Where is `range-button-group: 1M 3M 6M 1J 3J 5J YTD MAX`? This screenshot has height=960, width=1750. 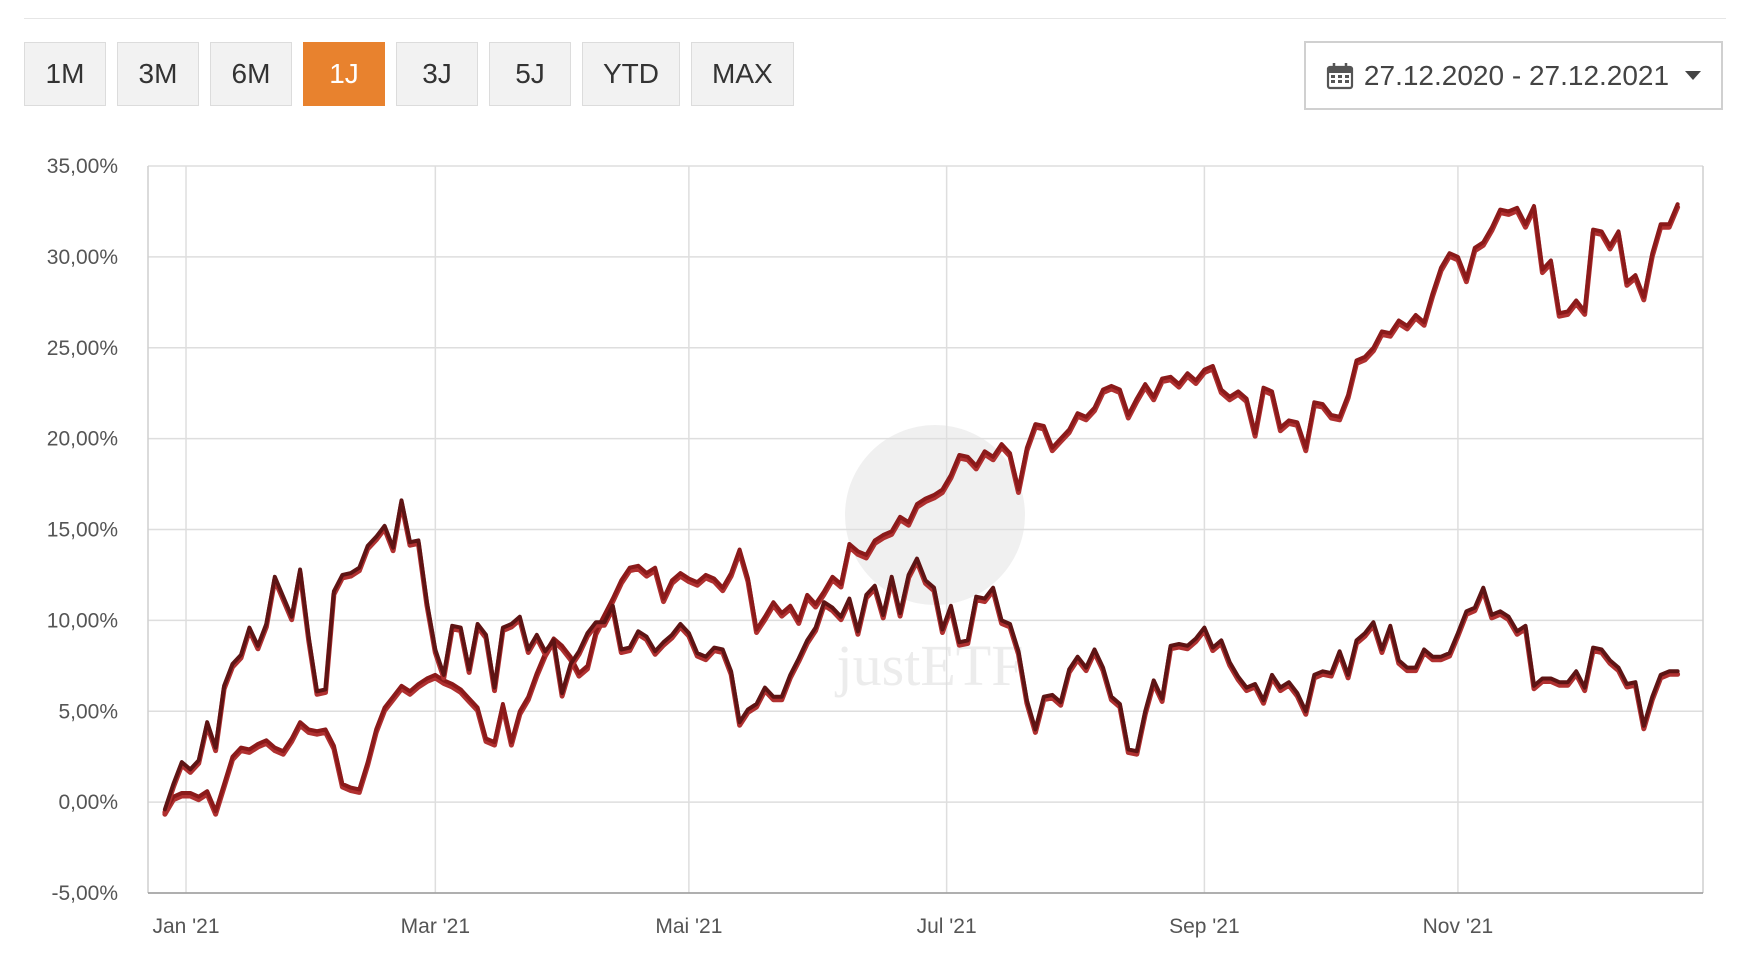 range-button-group: 1M 3M 6M 1J 3J 5J YTD MAX is located at coordinates (409, 74).